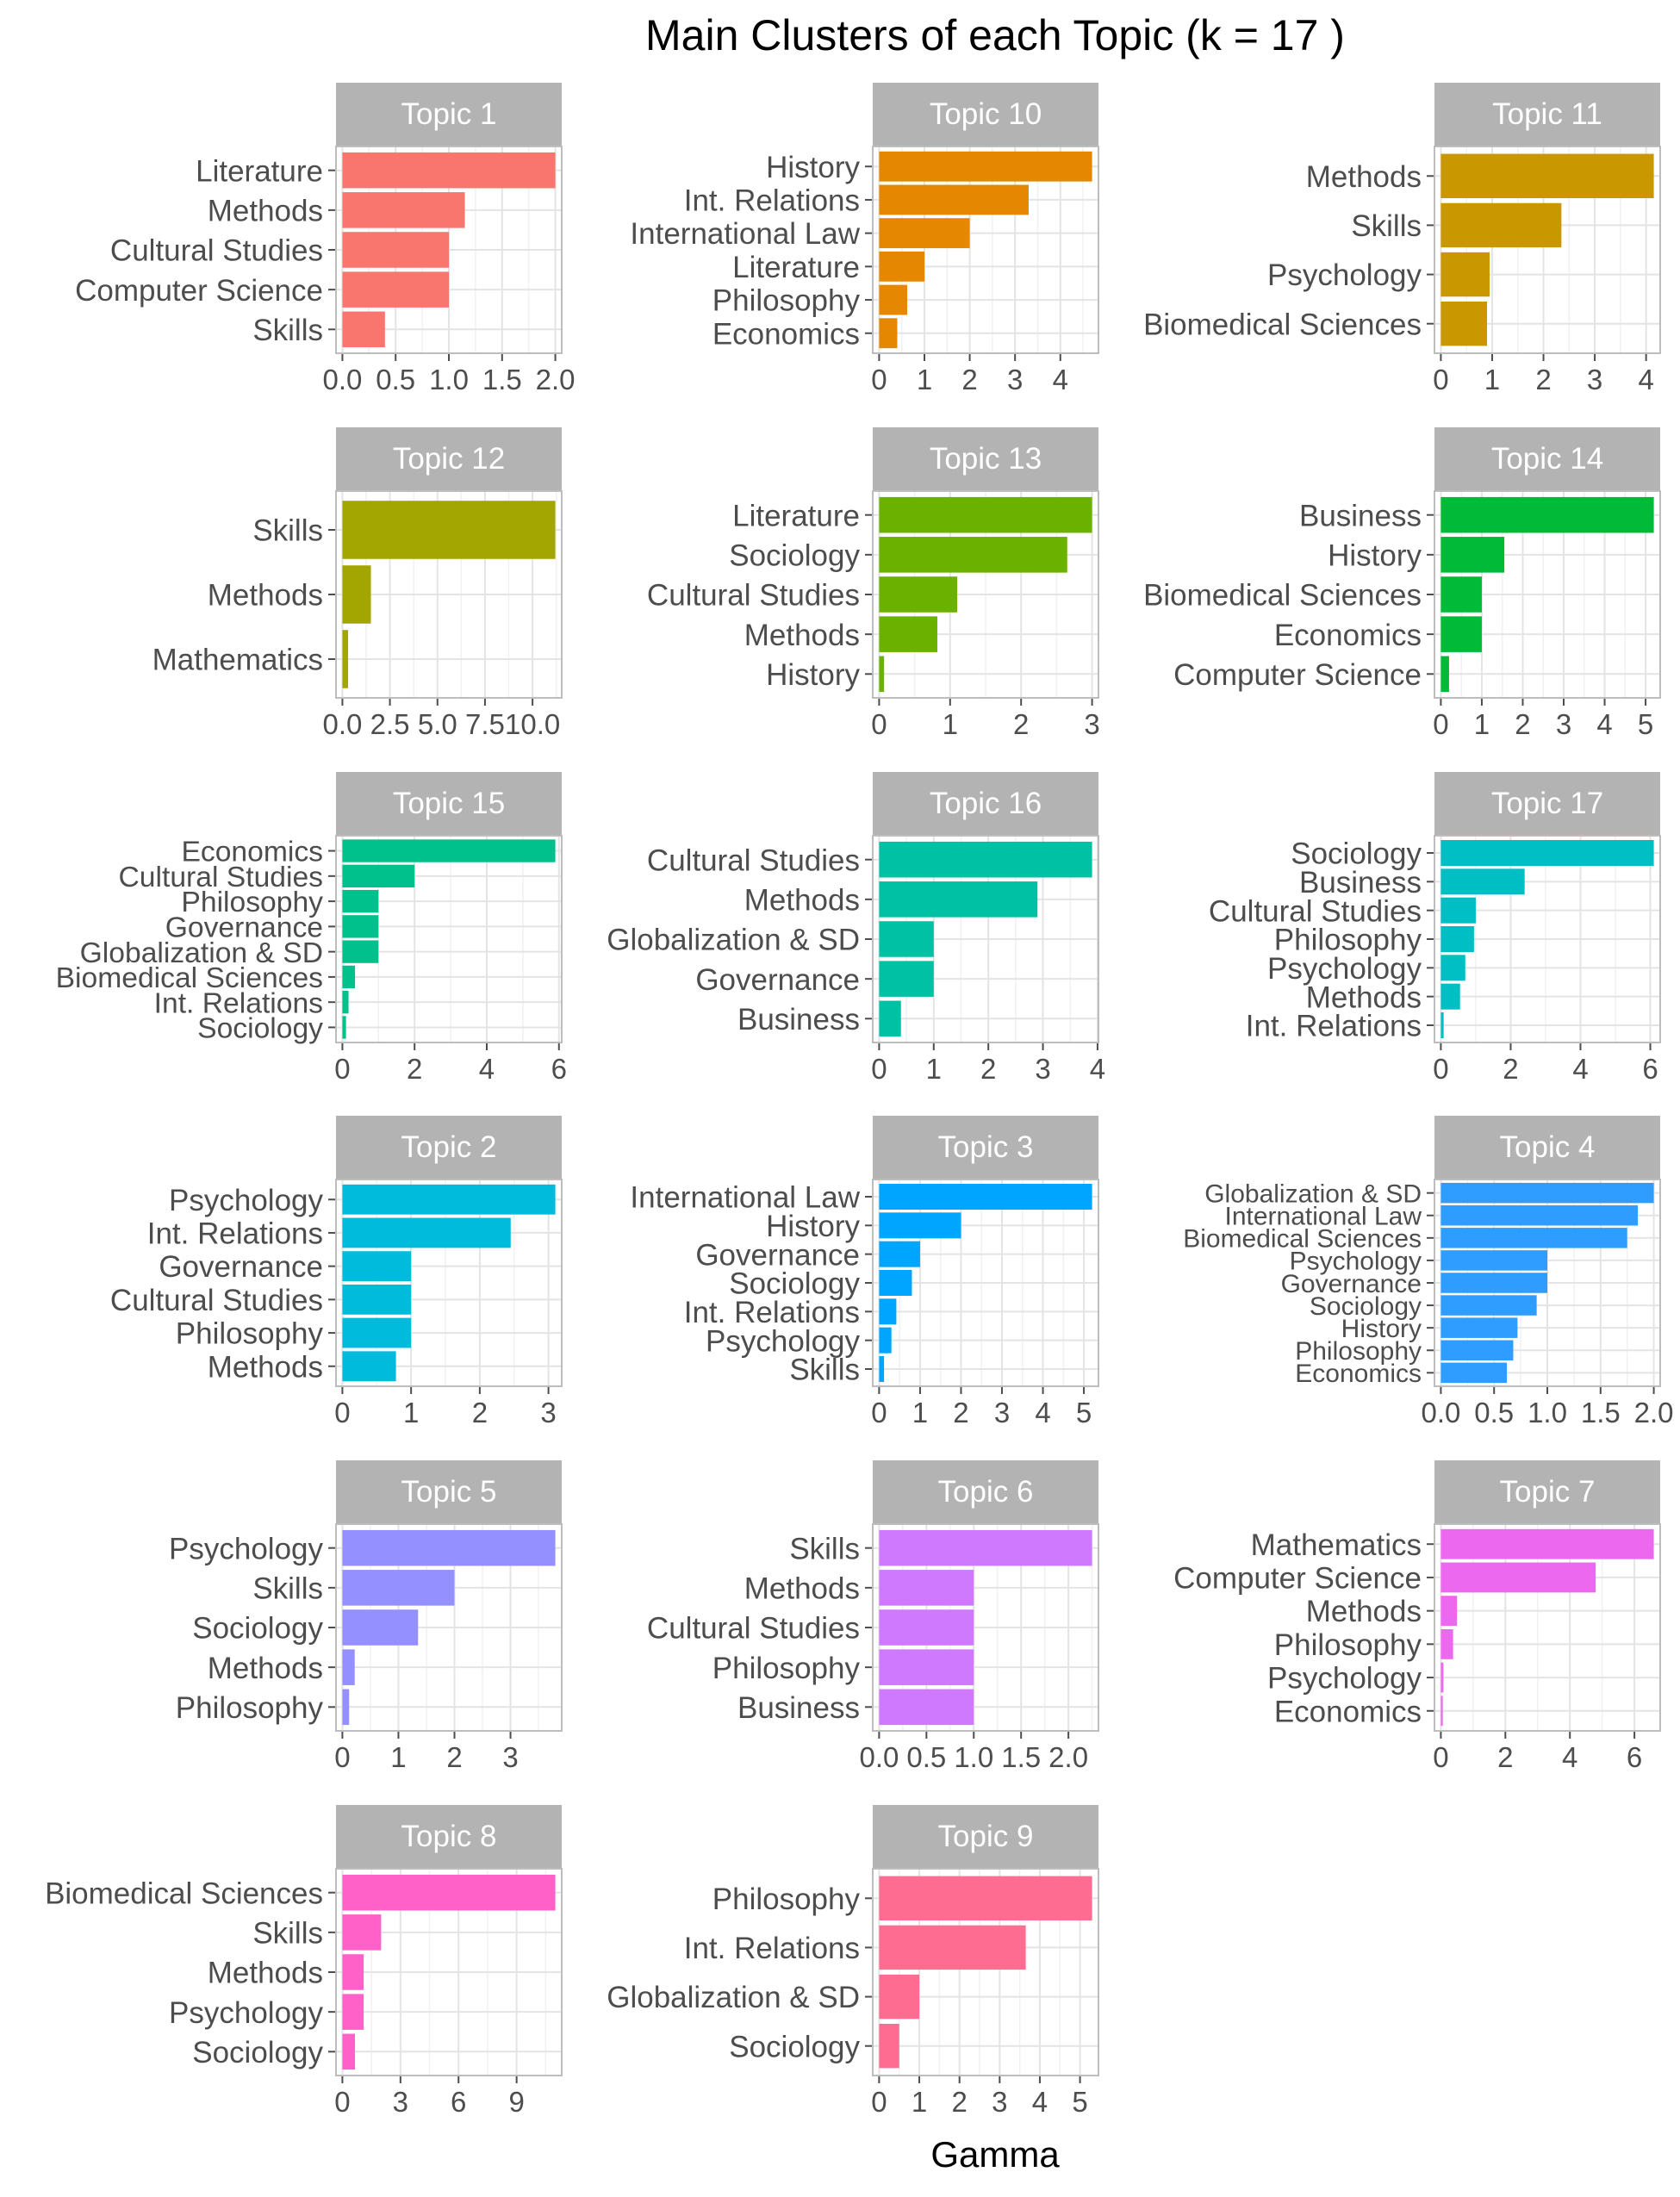 The height and width of the screenshot is (2197, 1680). Describe the element at coordinates (986, 1492) in the screenshot. I see `panel-title: Topic 6` at that location.